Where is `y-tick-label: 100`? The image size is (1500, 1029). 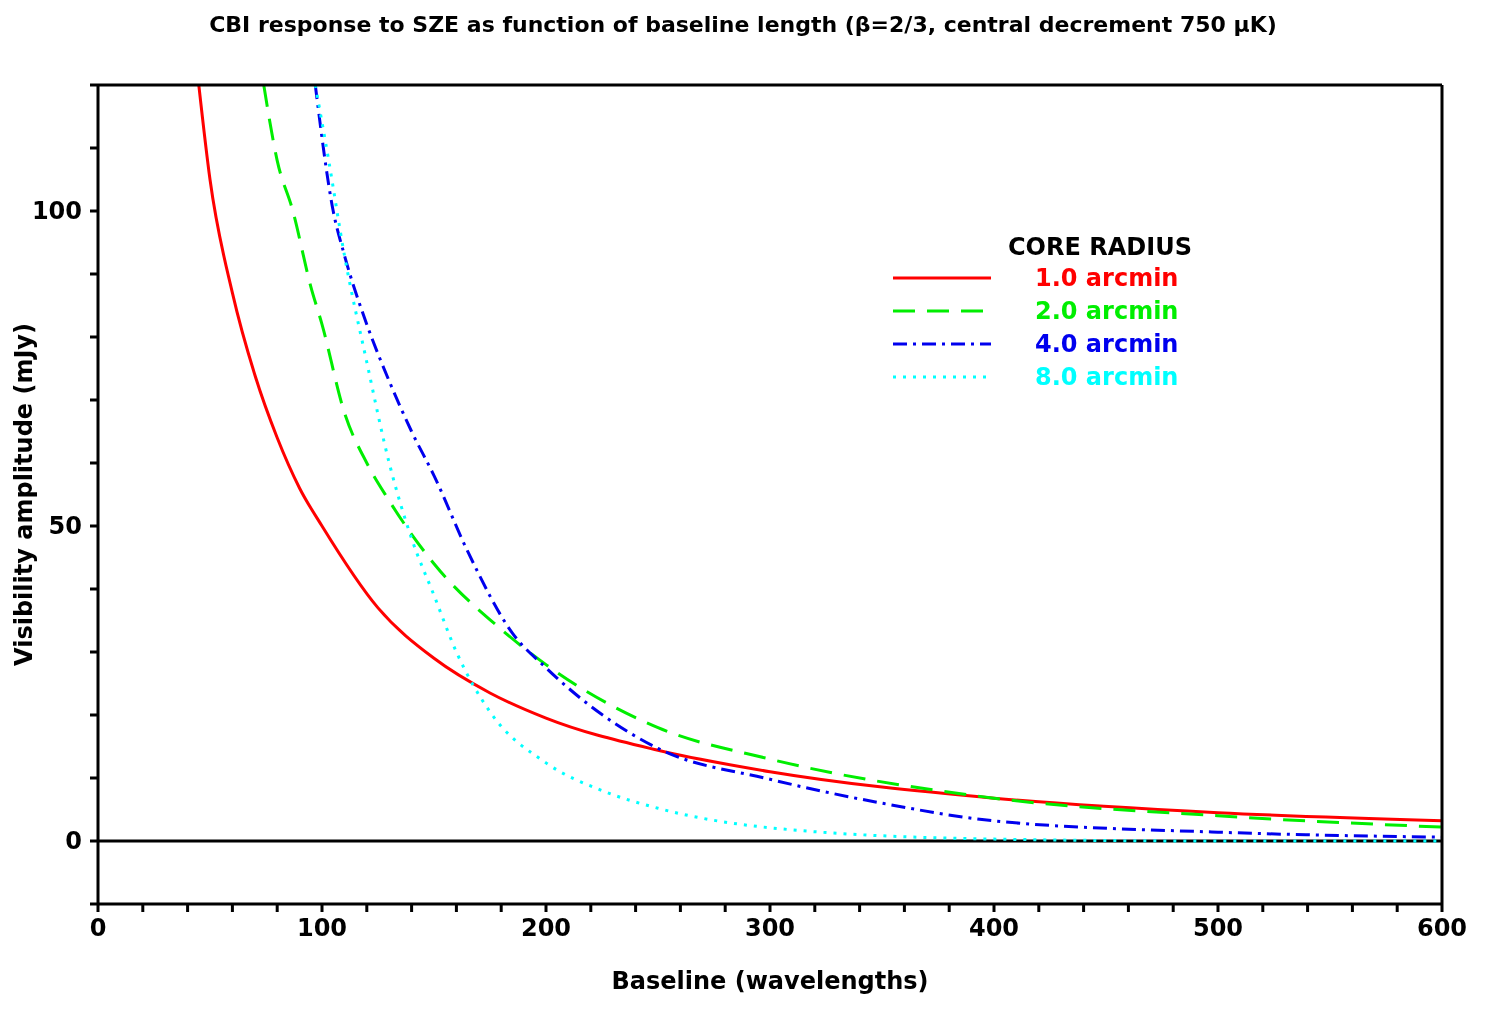 y-tick-label: 100 is located at coordinates (56, 211).